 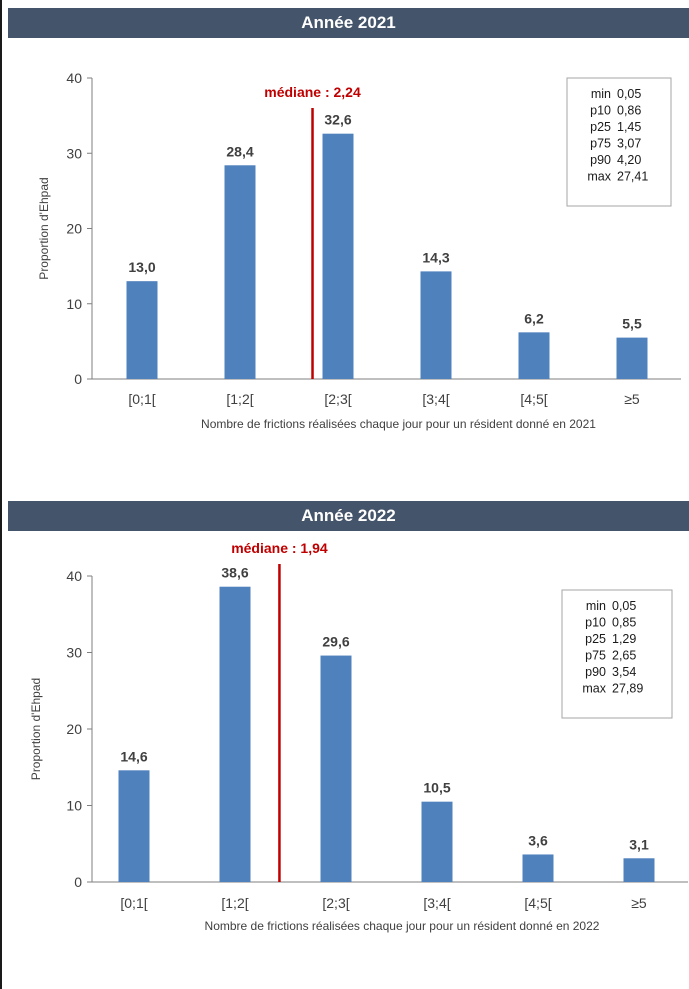 What do you see at coordinates (629, 144) in the screenshot?
I see `stats-value: 3,07` at bounding box center [629, 144].